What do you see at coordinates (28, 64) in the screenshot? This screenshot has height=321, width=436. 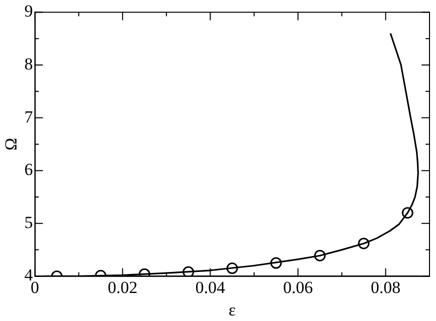 I see `y-tick-label: 8` at bounding box center [28, 64].